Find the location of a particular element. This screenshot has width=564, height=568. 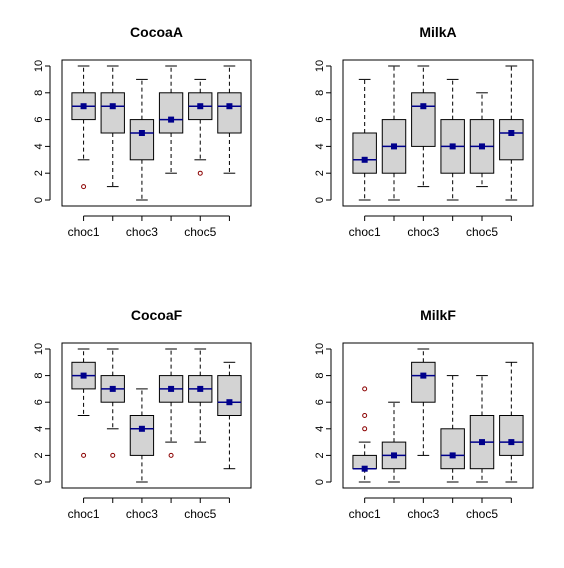

chart-title: CocoaA is located at coordinates (156, 32).